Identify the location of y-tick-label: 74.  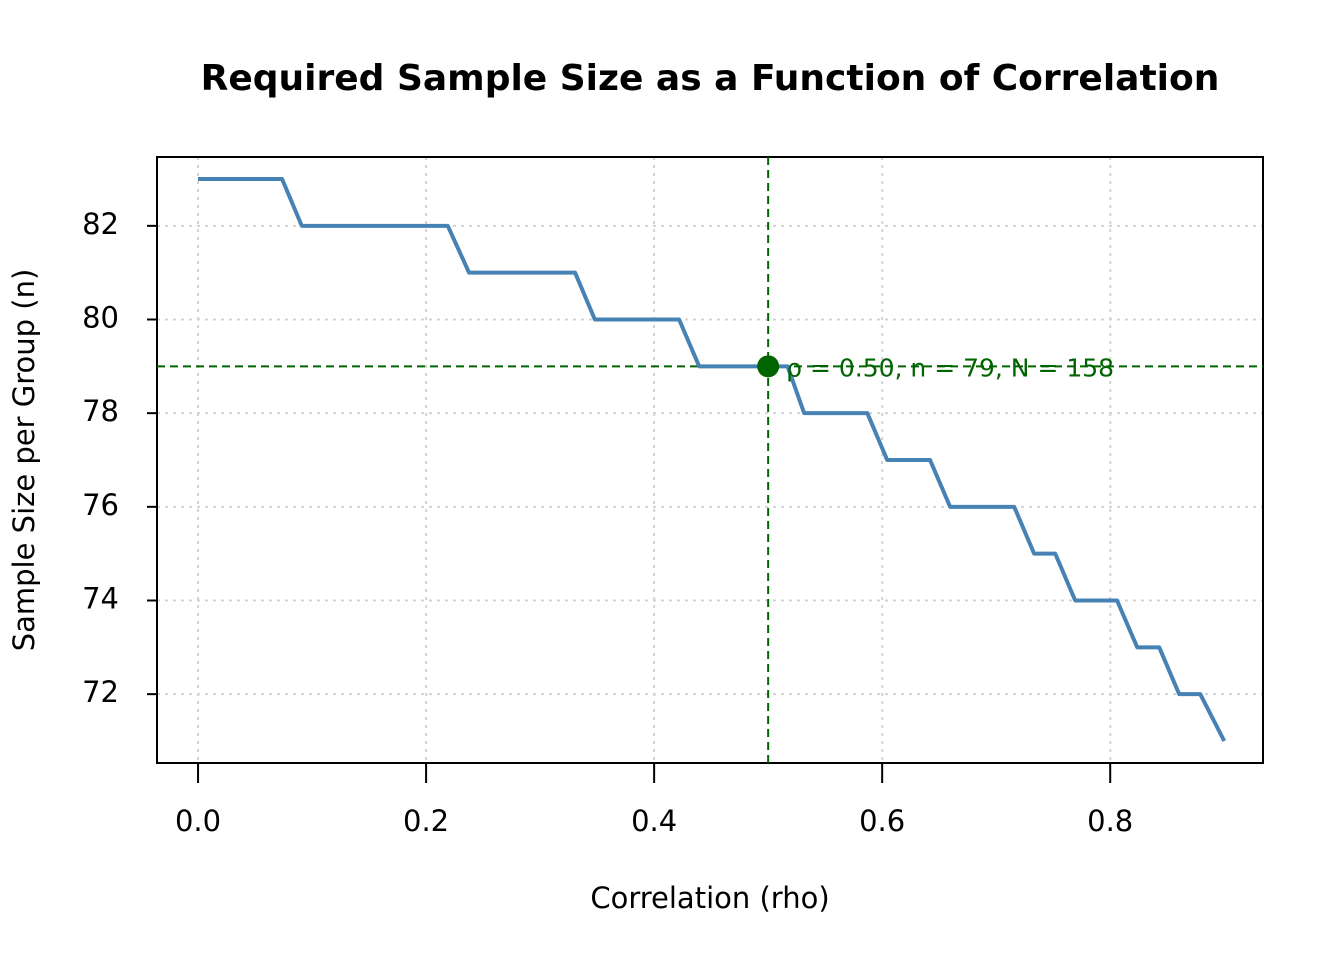
(100, 598).